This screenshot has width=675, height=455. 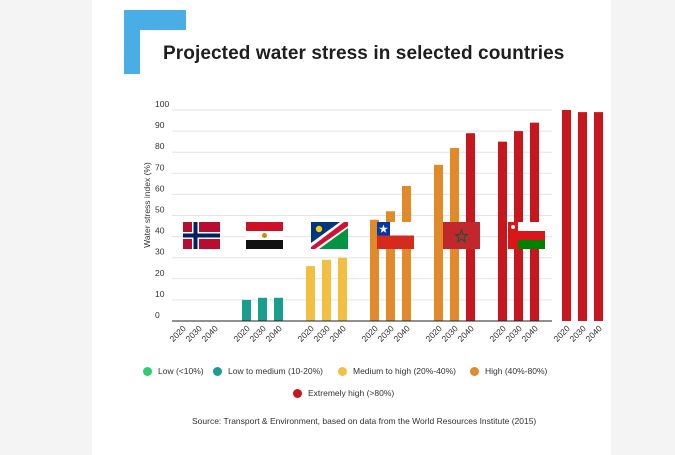 What do you see at coordinates (160, 167) in the screenshot?
I see `y-tick-label: 70` at bounding box center [160, 167].